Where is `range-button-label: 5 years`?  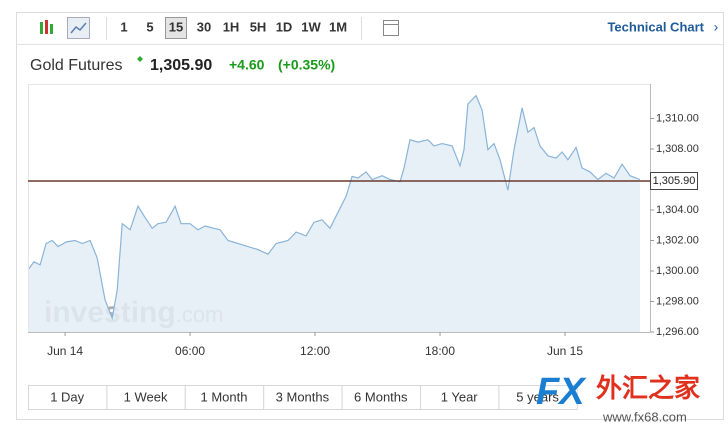
range-button-label: 5 years is located at coordinates (537, 396).